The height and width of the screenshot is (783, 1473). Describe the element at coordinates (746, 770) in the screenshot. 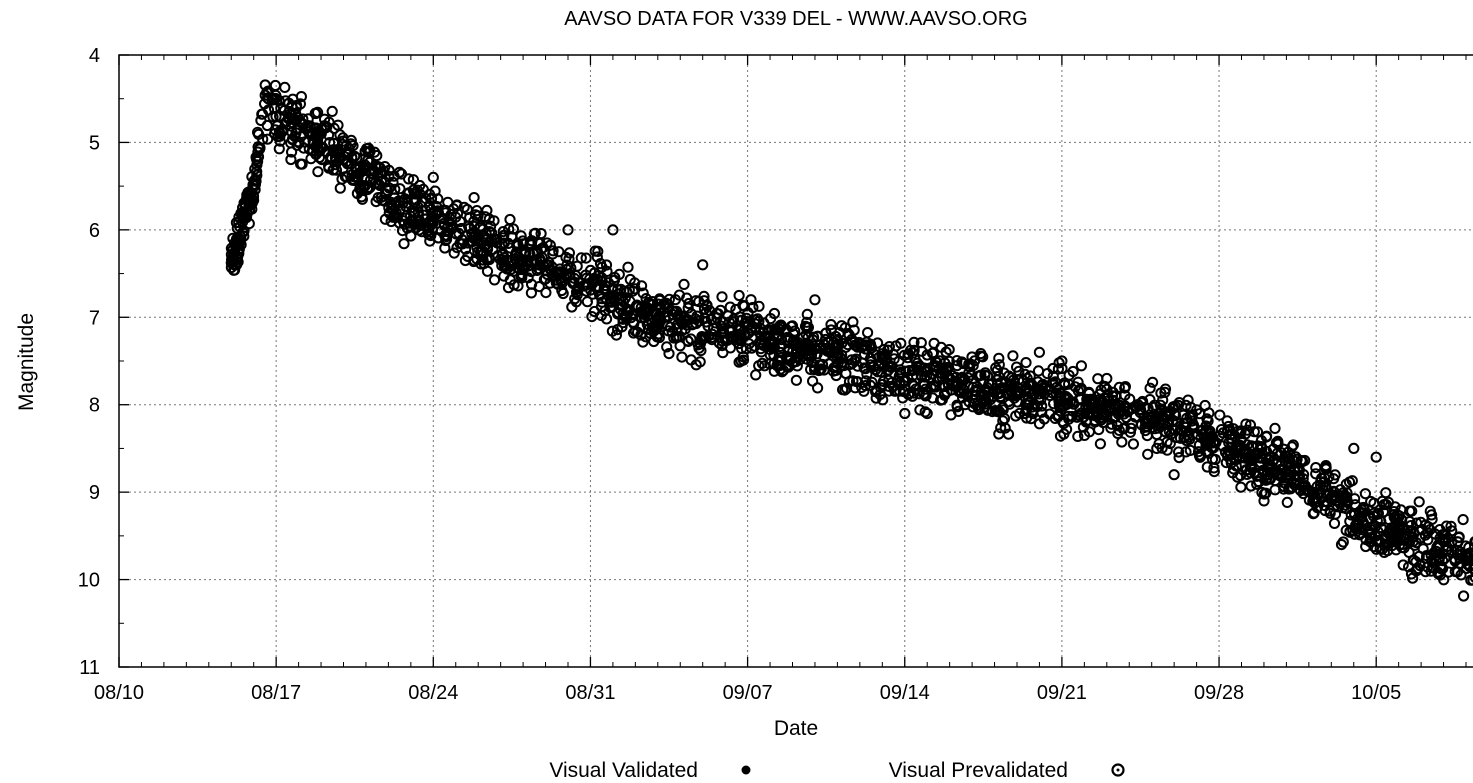

I see `legend-marker-validated` at that location.